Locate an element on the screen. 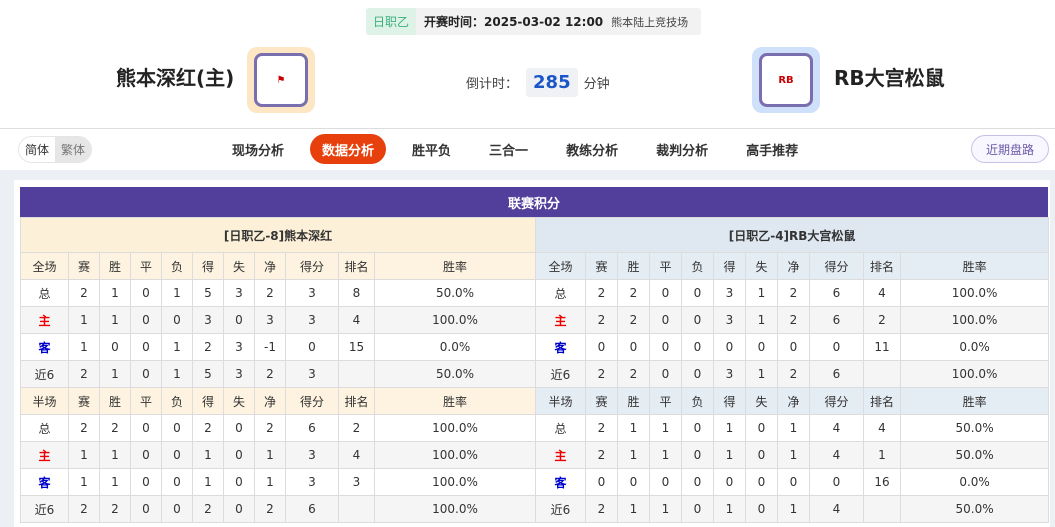  table-row: 总 2 2 0 0 2 0 2 6 2 100.0% is located at coordinates (278, 428).